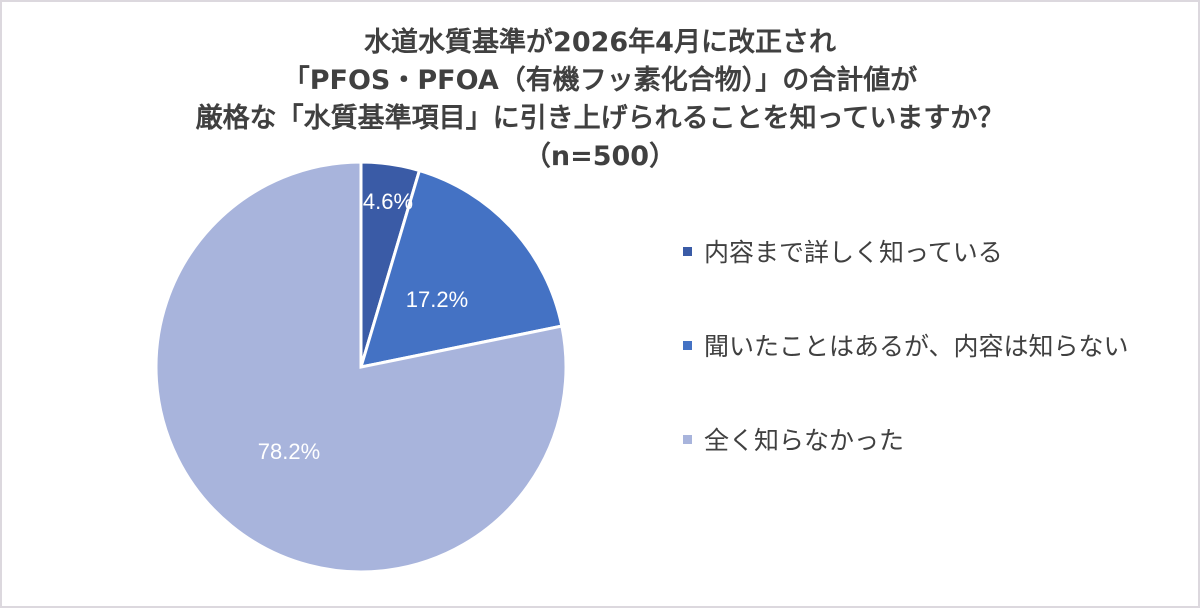 This screenshot has height=608, width=1200. What do you see at coordinates (289, 451) in the screenshot?
I see `slice-label-2: 78.2%` at bounding box center [289, 451].